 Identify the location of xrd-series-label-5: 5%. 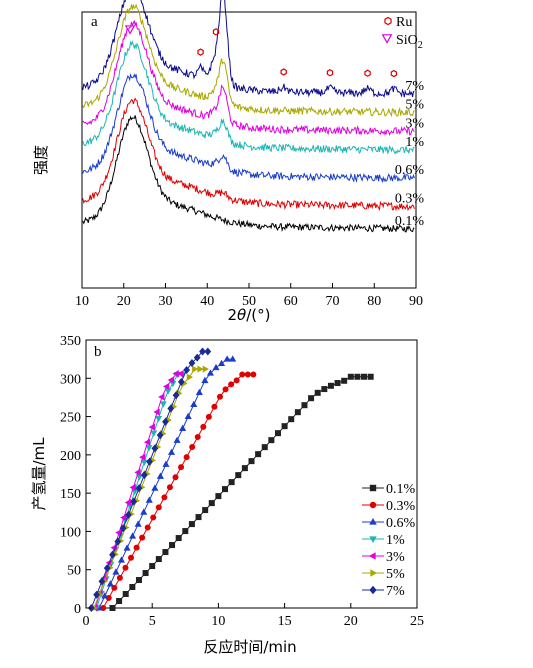
(414, 105).